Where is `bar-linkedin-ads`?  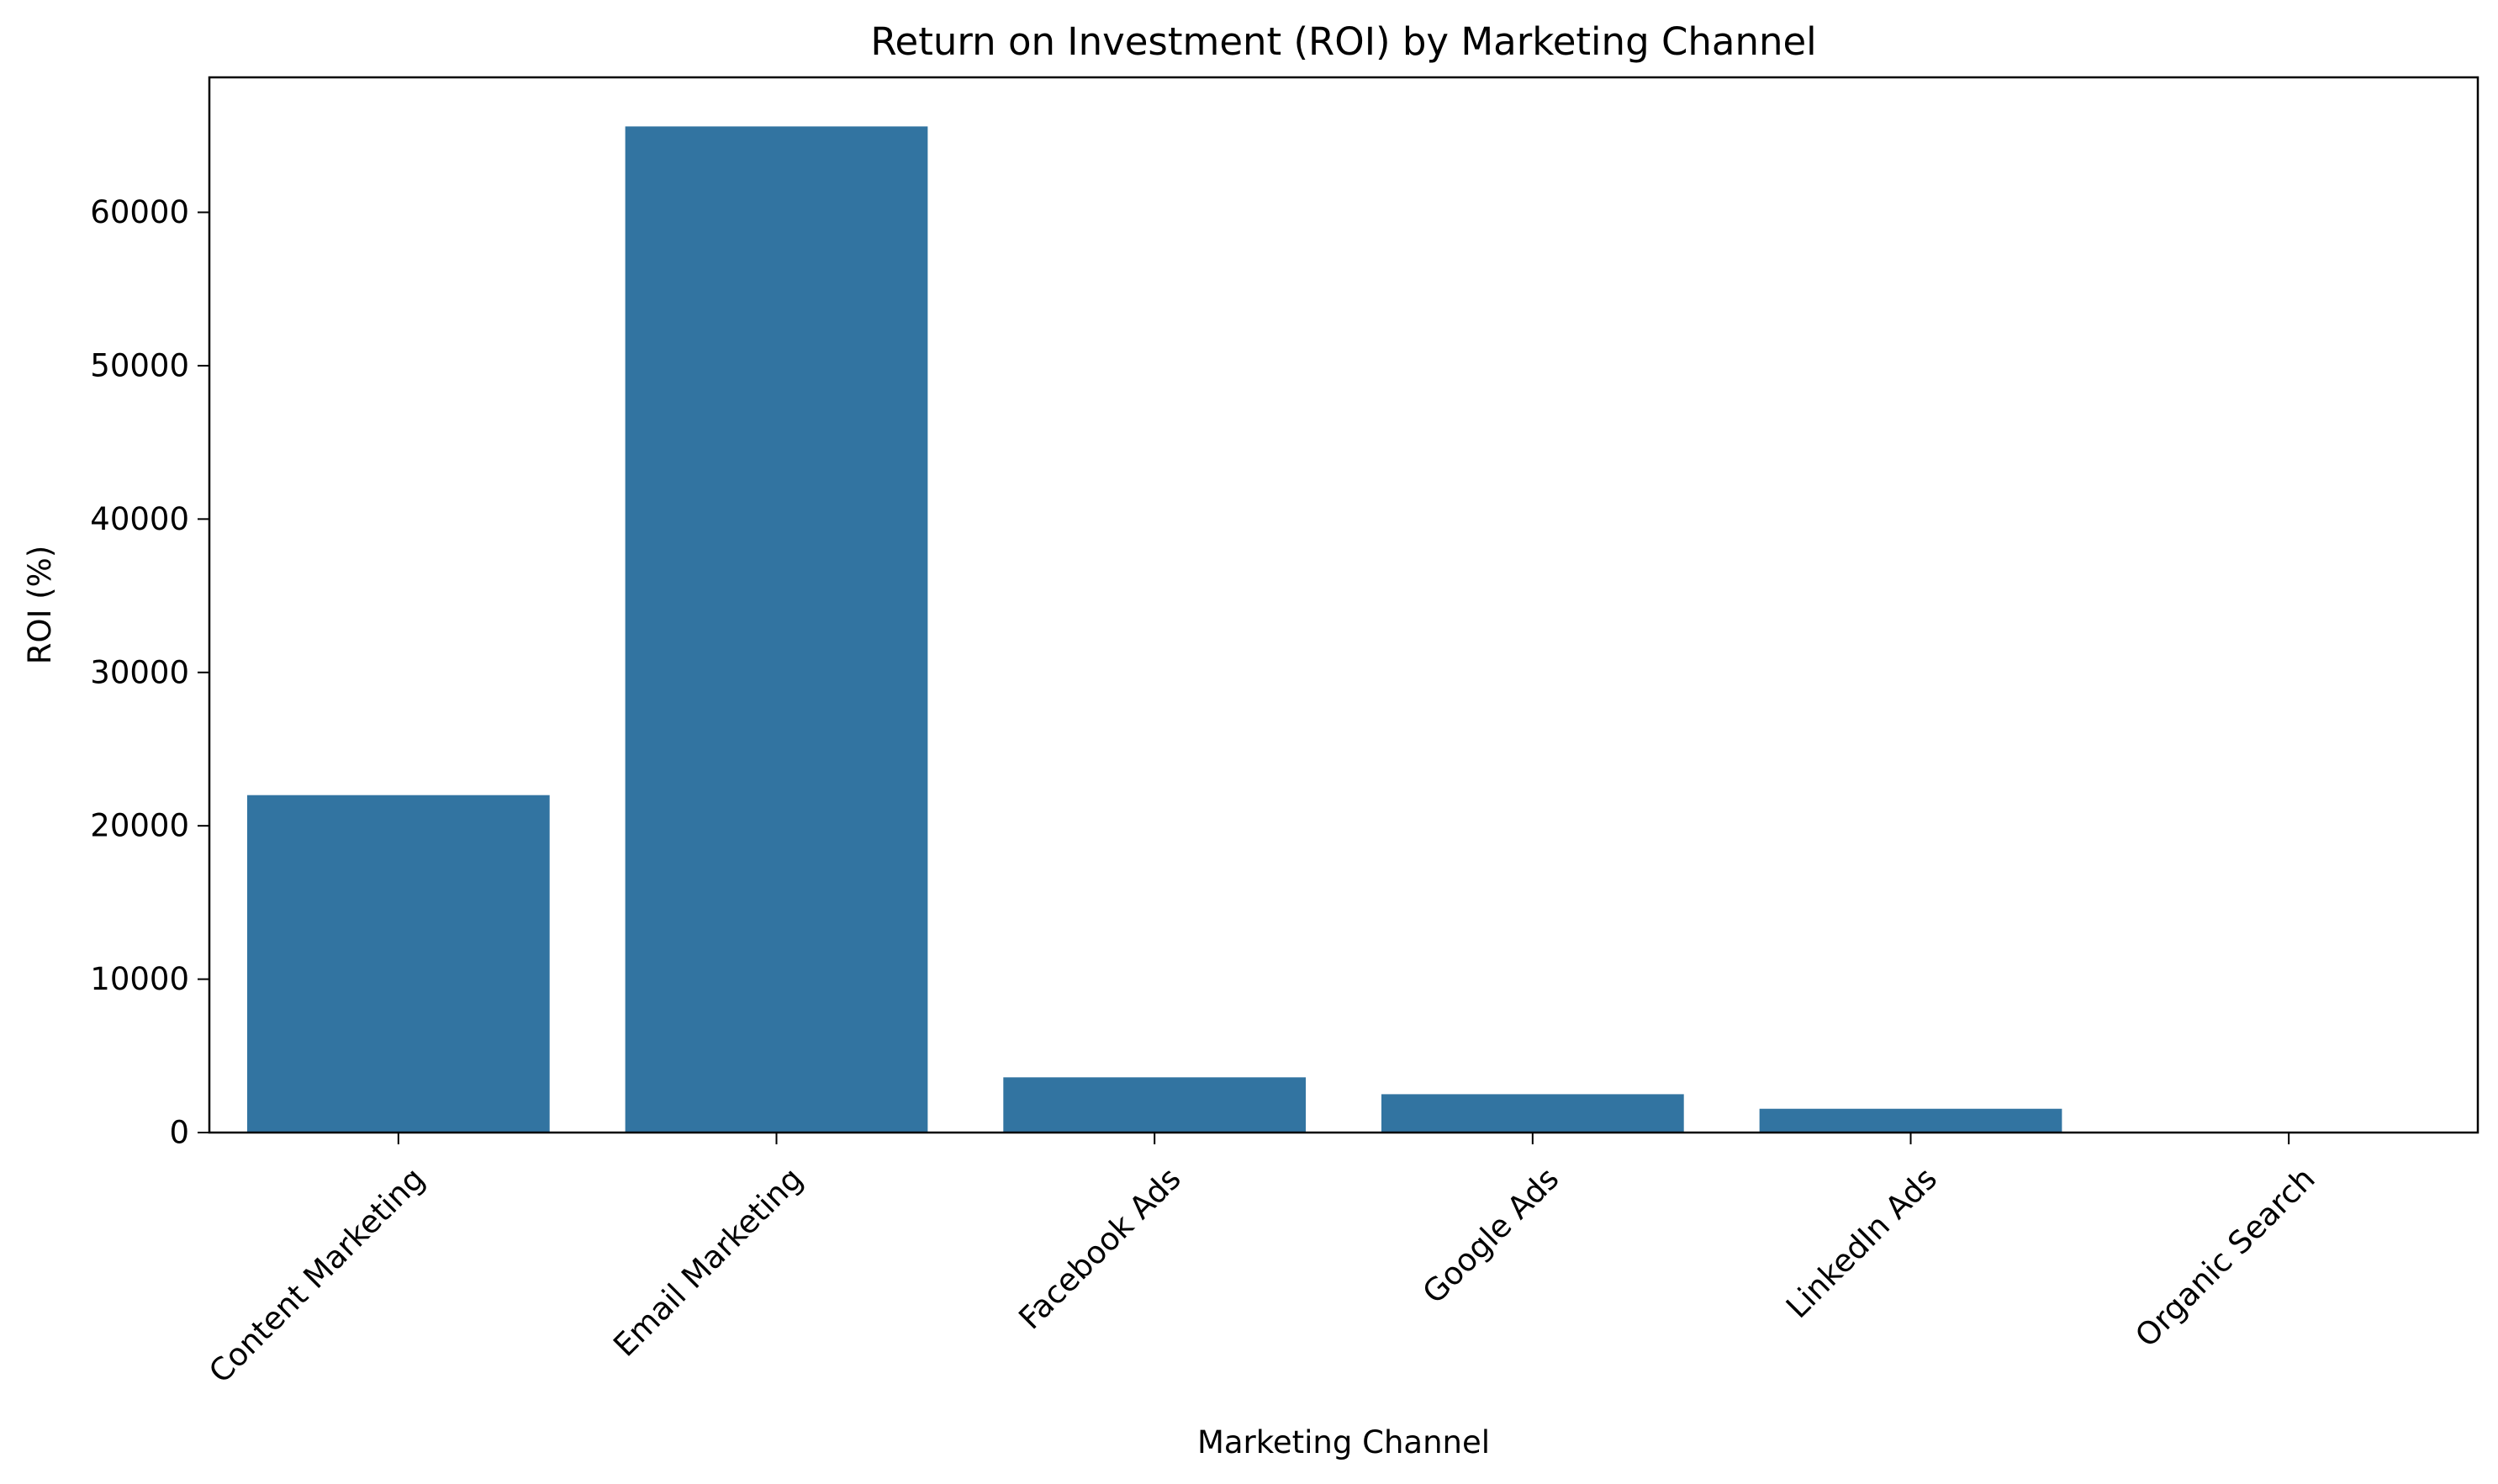 bar-linkedin-ads is located at coordinates (1910, 1120).